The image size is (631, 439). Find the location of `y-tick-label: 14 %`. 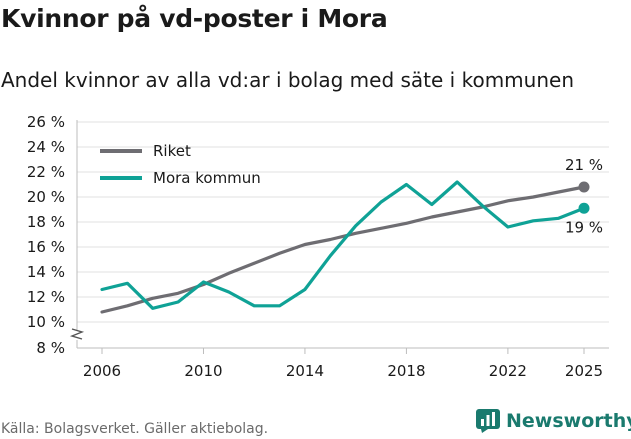

y-tick-label: 14 % is located at coordinates (46, 272).